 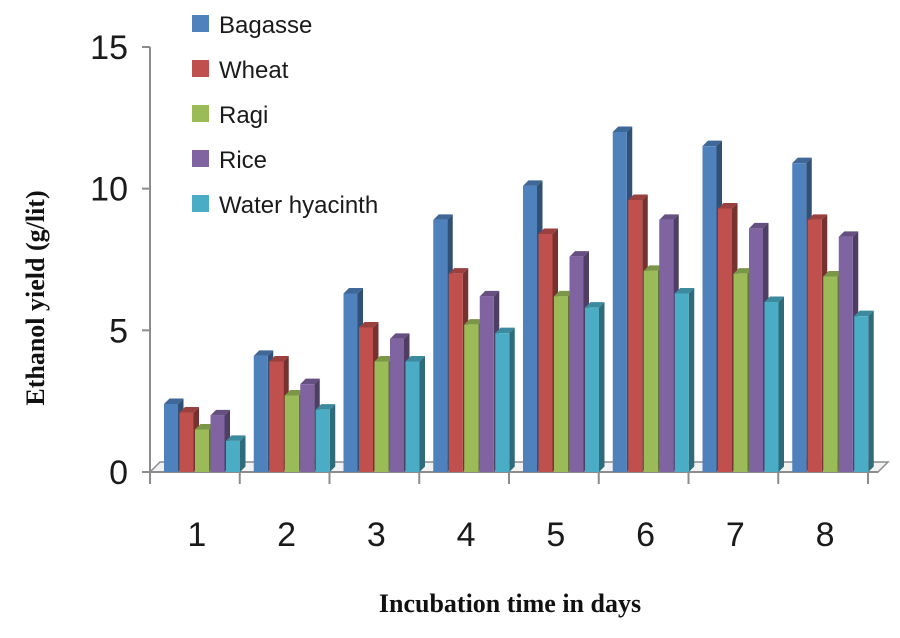 What do you see at coordinates (120, 260) in the screenshot?
I see `y-tick-labels: 0 5 10 15` at bounding box center [120, 260].